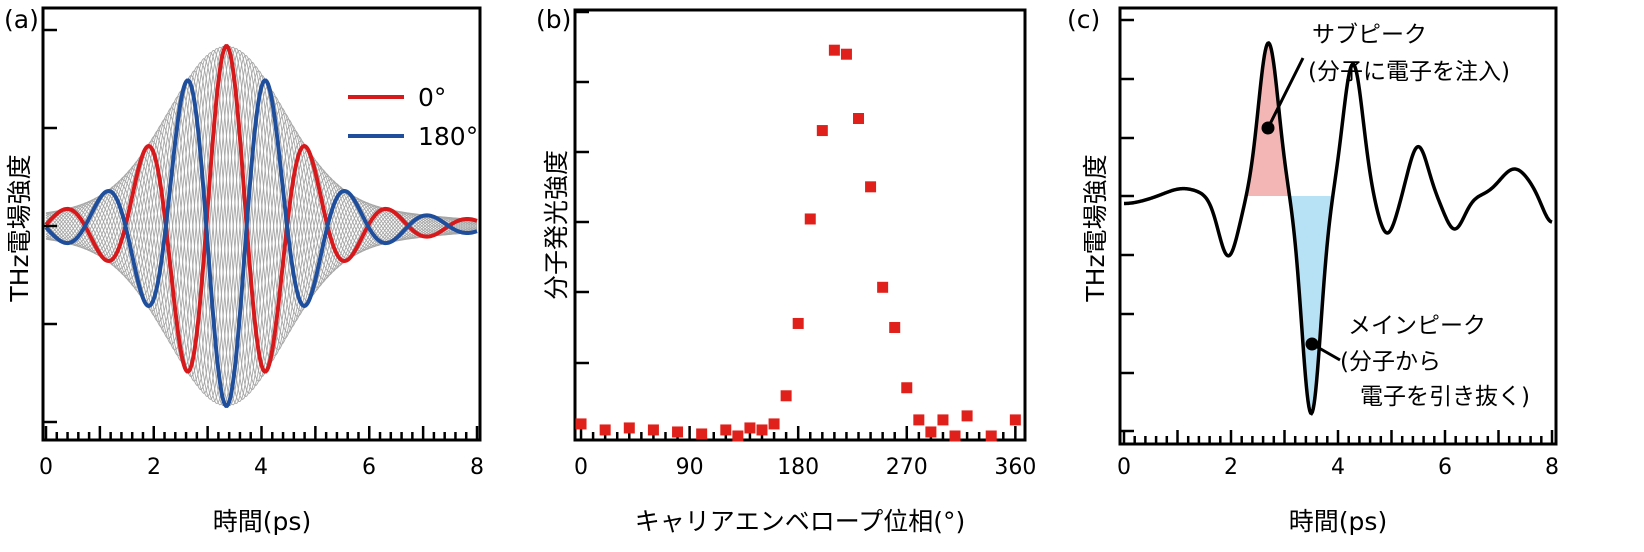  I want to click on sub-peak-fill, so click(1268, 119).